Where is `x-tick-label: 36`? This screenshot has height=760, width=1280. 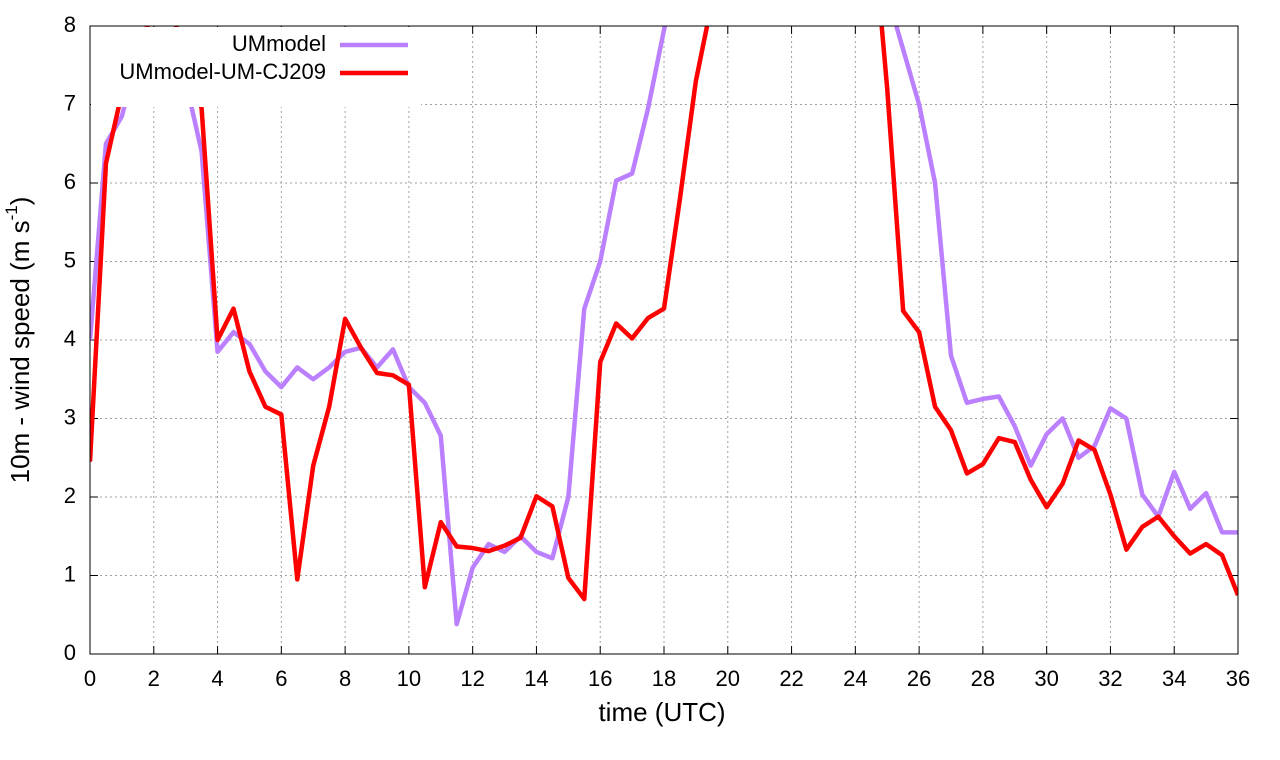
x-tick-label: 36 is located at coordinates (1238, 678).